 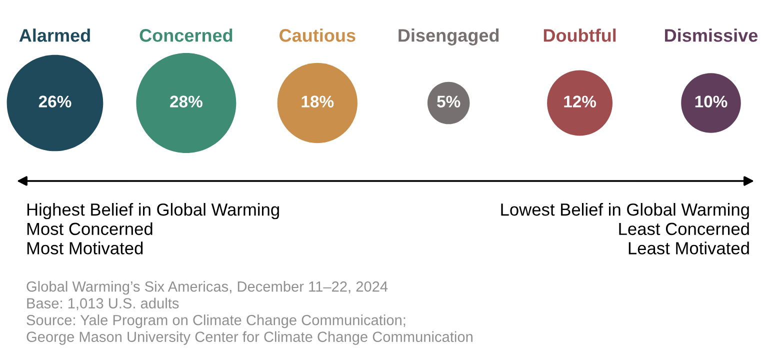 I want to click on text: Highest Belief in Global Warming Most Concerned Most Motivated, so click(x=153, y=228).